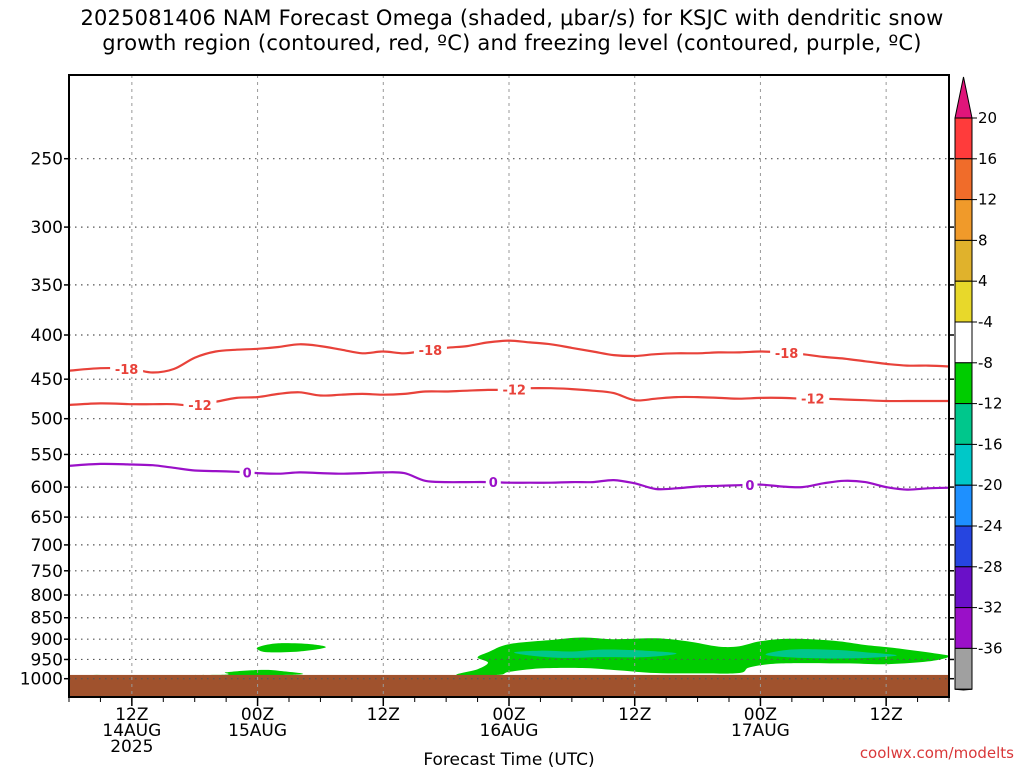 The image size is (1024, 768). Describe the element at coordinates (985, 363) in the screenshot. I see `colorbar-label-7: -8` at that location.